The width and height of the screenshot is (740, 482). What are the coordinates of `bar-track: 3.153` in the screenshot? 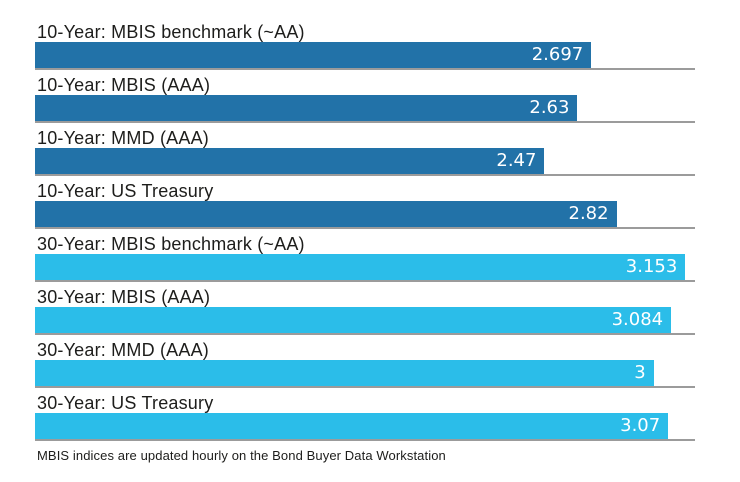 It's located at (365, 268).